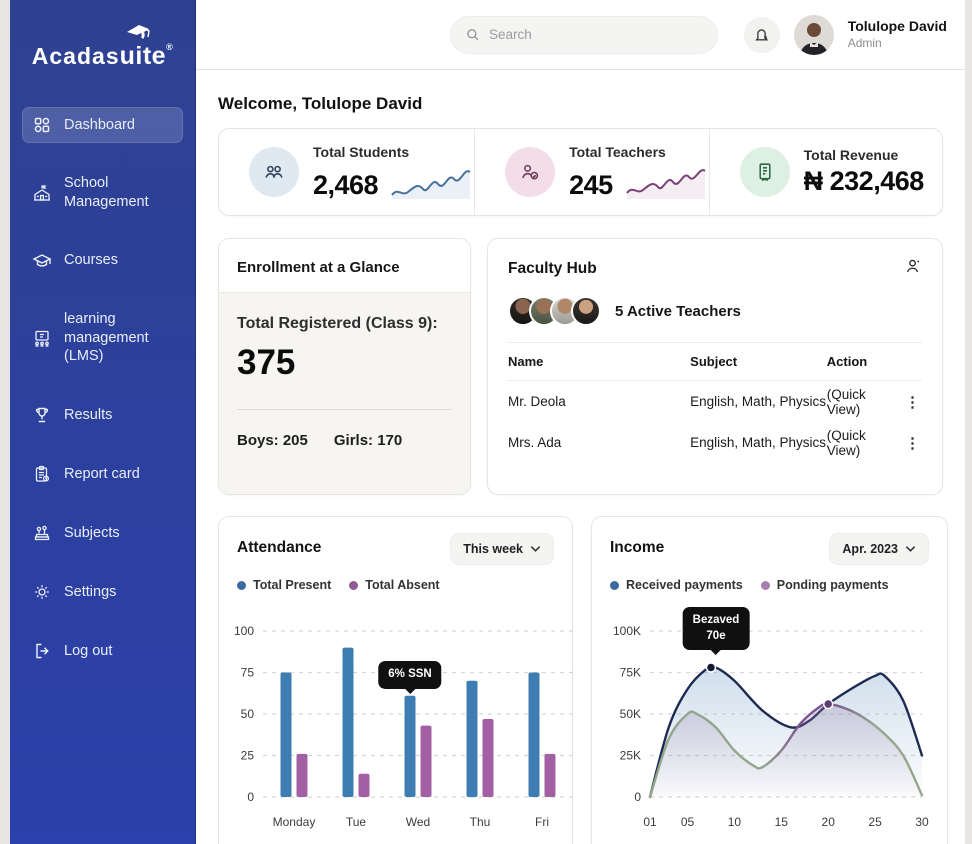  What do you see at coordinates (630, 756) in the screenshot?
I see `svg-text: 25K` at bounding box center [630, 756].